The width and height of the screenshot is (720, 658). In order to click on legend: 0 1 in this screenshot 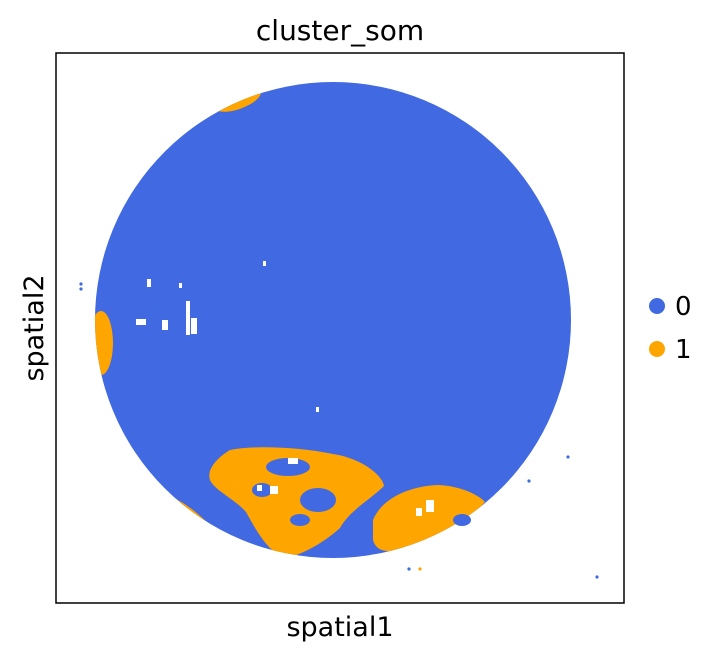, I will do `click(670, 328)`.